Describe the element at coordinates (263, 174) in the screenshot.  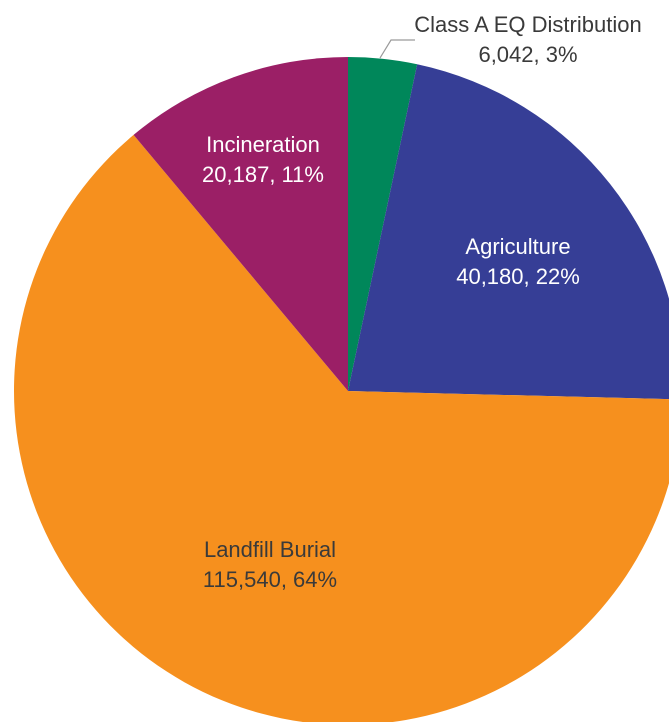
I see `slice-value-label: 20,187, 11%` at that location.